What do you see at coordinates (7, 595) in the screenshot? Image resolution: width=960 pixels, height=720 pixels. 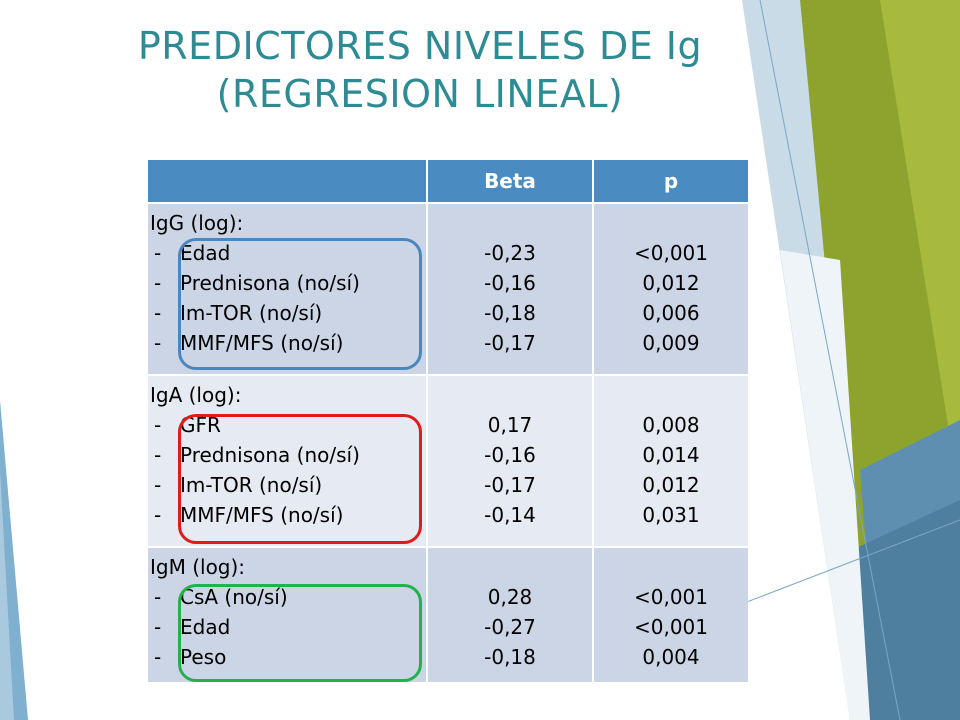 I see `left-deco-triangle-light` at bounding box center [7, 595].